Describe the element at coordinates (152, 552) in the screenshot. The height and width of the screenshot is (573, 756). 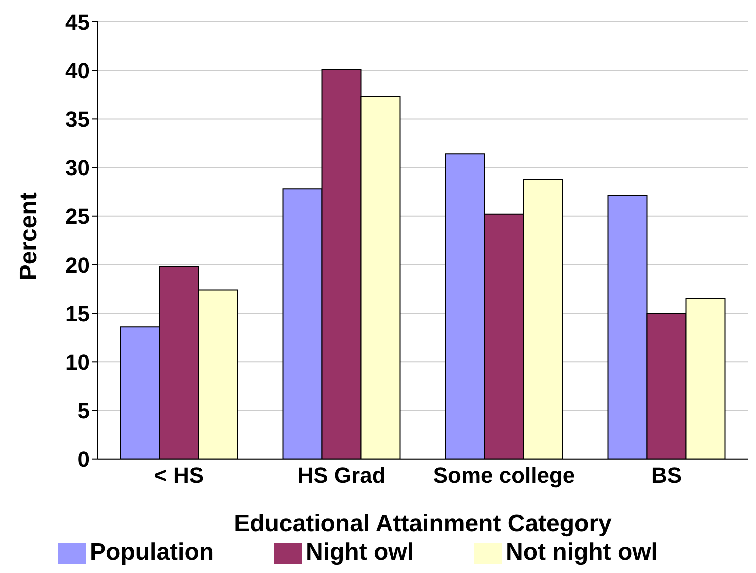
I see `legend-label: Population` at that location.